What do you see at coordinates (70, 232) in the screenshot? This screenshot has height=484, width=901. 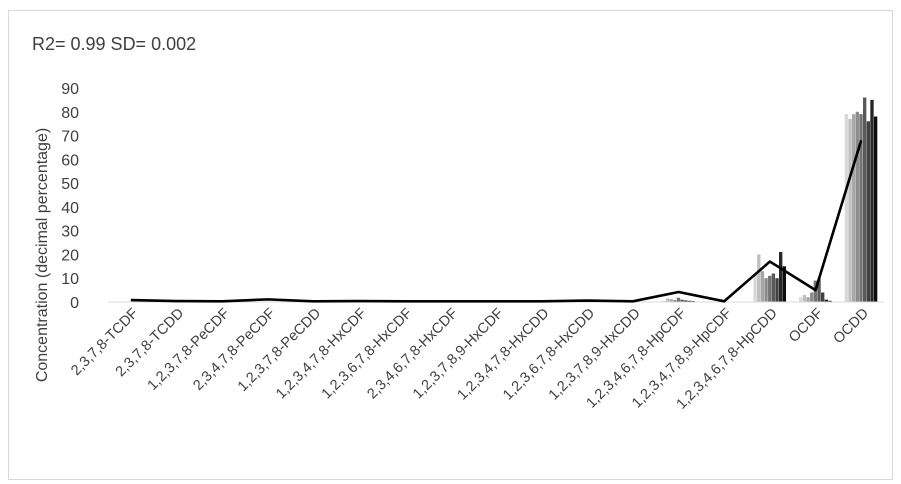 I see `y-tick-label-3: 30` at bounding box center [70, 232].